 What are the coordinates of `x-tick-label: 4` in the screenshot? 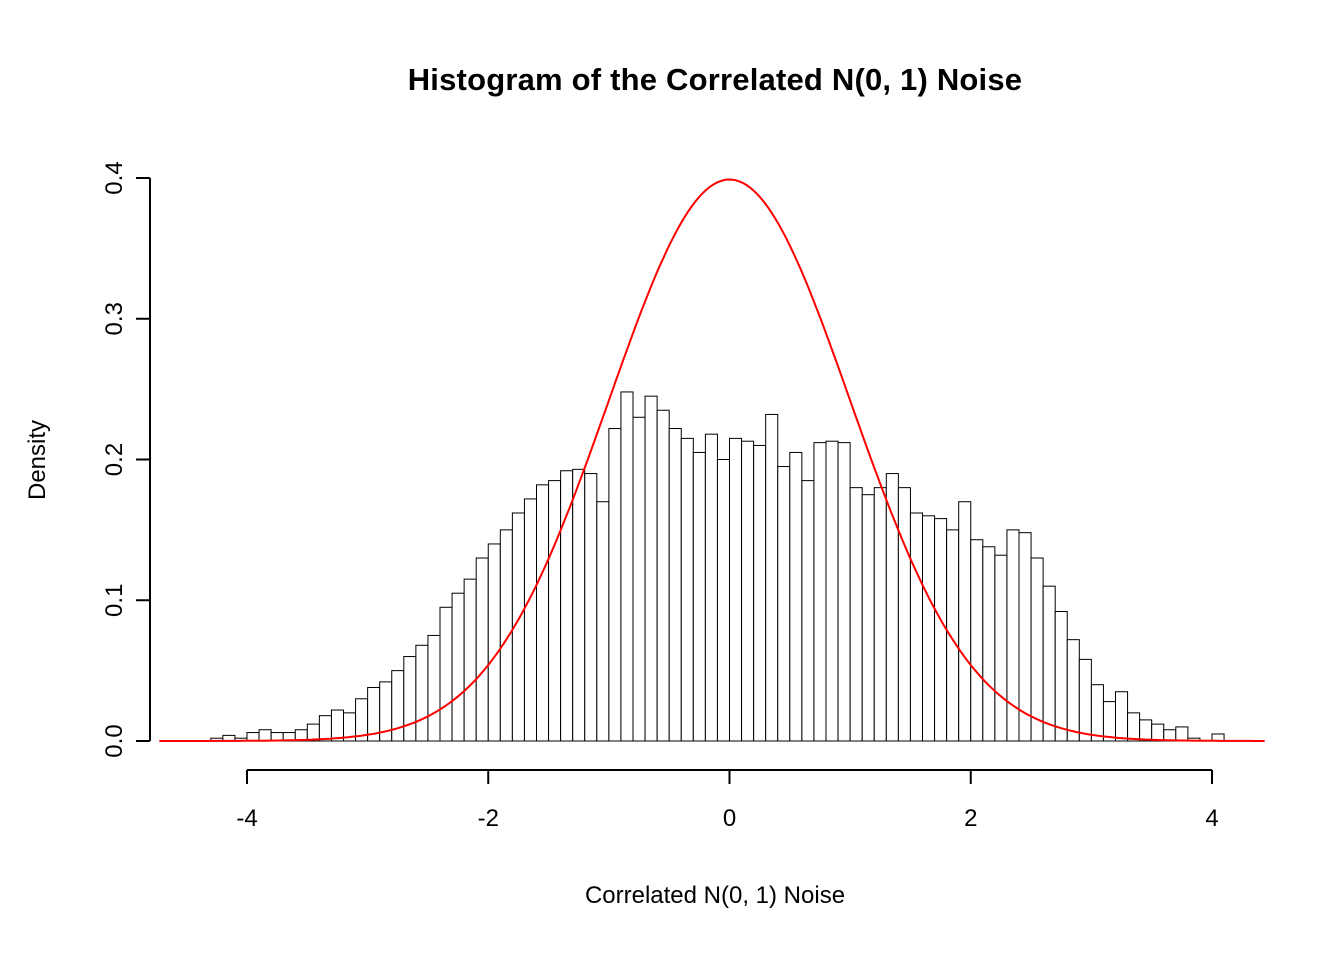 It's located at (1211, 818).